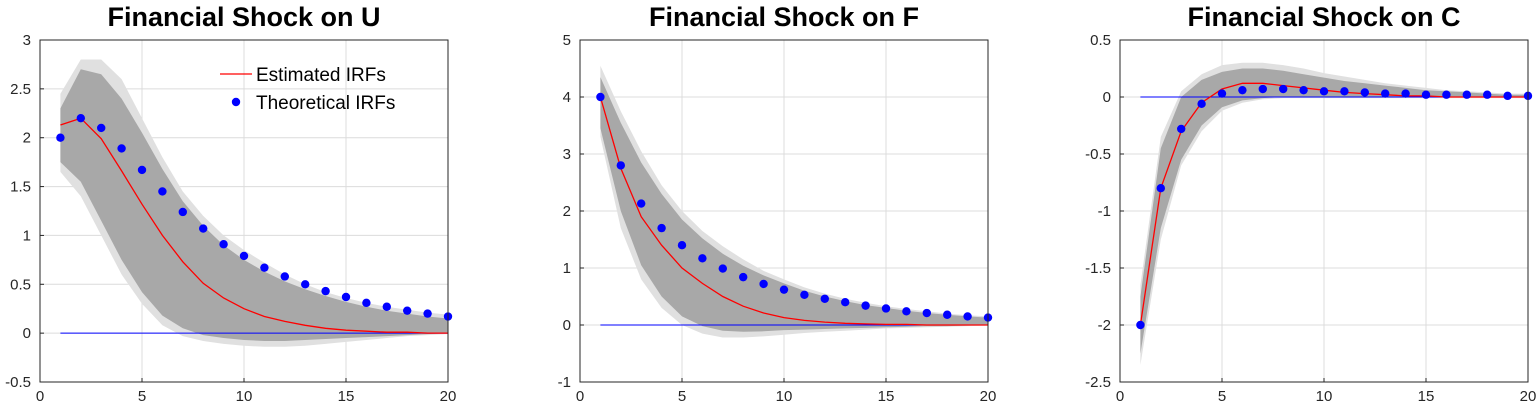  What do you see at coordinates (321, 75) in the screenshot?
I see `legend-label-estimated: Estimated IRFs` at bounding box center [321, 75].